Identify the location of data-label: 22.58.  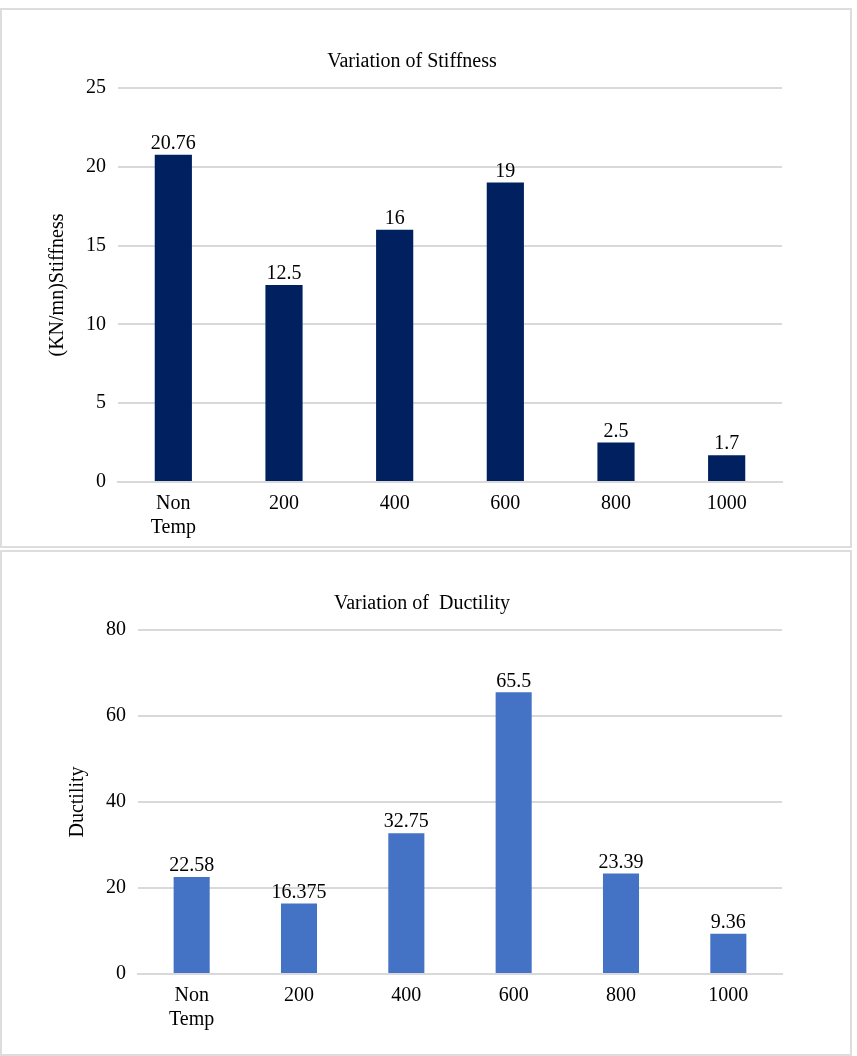
(192, 864).